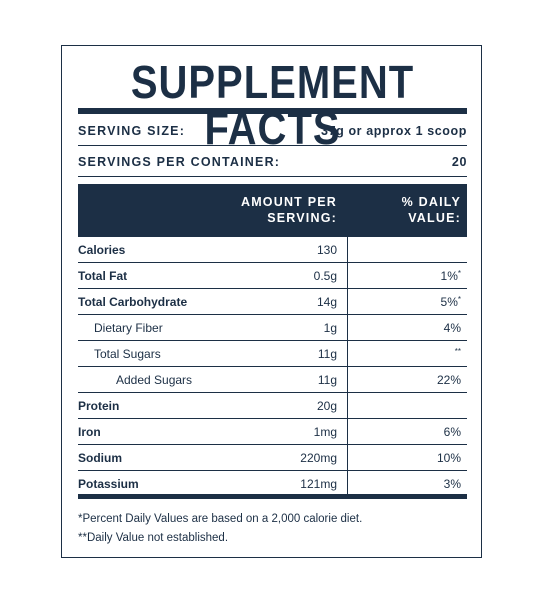 This screenshot has width=540, height=600. Describe the element at coordinates (434, 218) in the screenshot. I see `header-dv-line2: VALUE:` at that location.